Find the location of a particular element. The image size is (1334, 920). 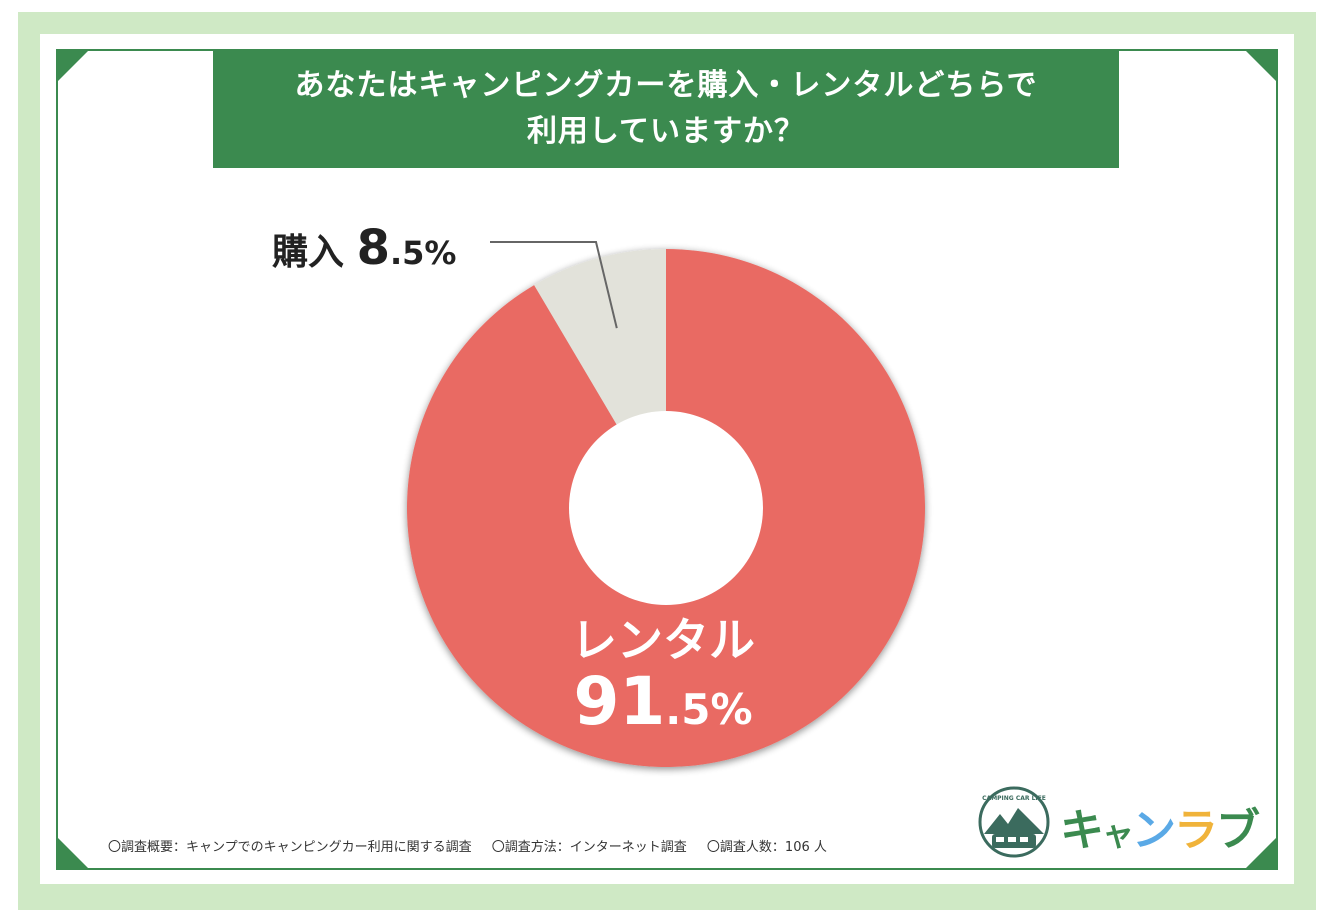

logo-wordmark: キャンラブ is located at coordinates (1160, 826).